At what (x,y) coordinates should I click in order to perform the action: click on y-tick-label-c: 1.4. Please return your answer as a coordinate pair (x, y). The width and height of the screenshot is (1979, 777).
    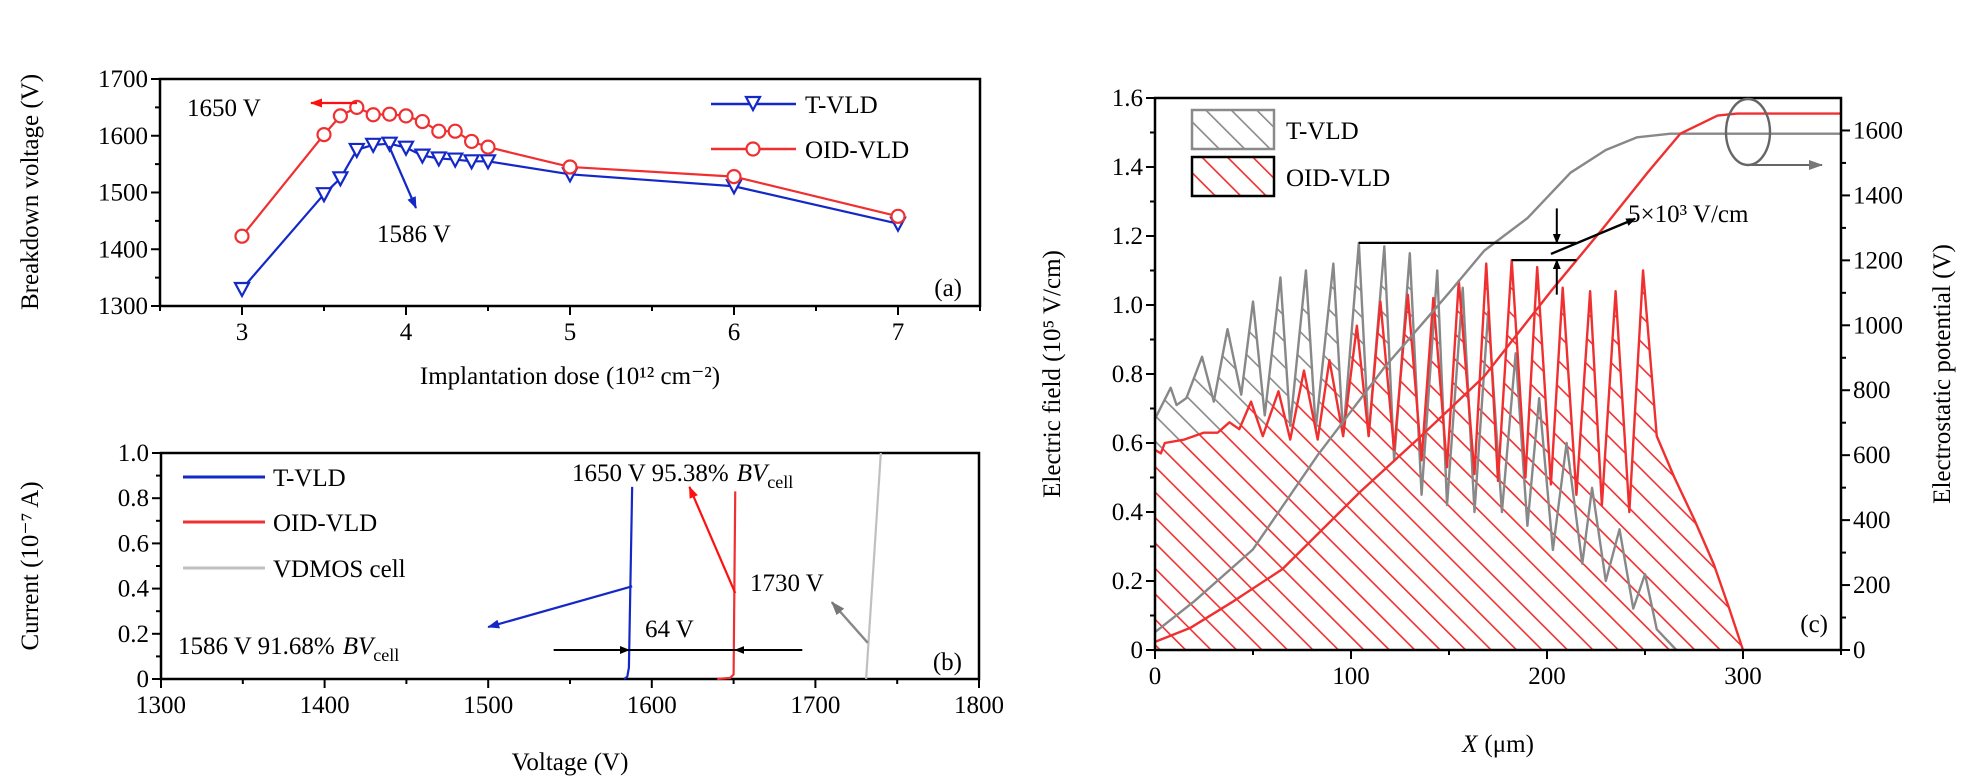
    Looking at the image, I should click on (1128, 167).